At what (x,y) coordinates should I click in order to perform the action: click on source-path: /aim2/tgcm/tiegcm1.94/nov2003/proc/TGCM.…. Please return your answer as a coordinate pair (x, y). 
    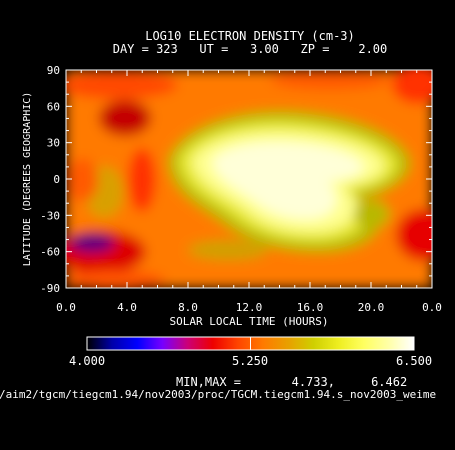
    Looking at the image, I should click on (218, 394).